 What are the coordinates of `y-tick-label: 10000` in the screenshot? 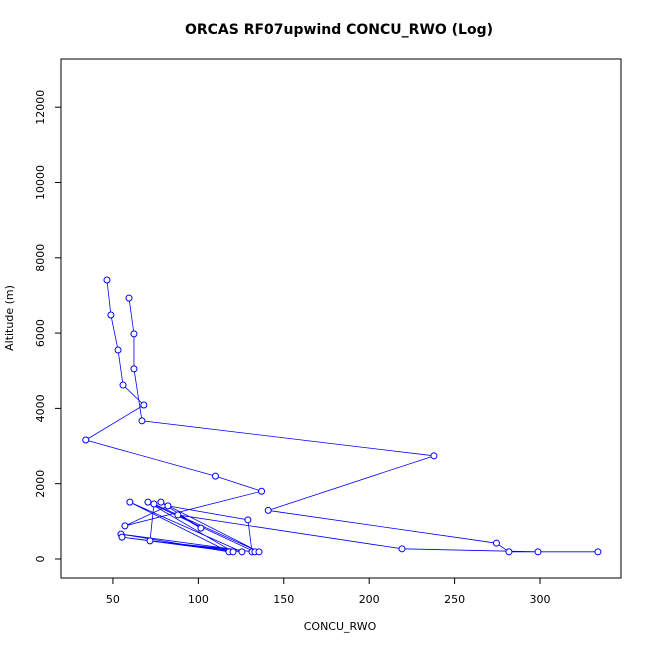 It's located at (40, 182).